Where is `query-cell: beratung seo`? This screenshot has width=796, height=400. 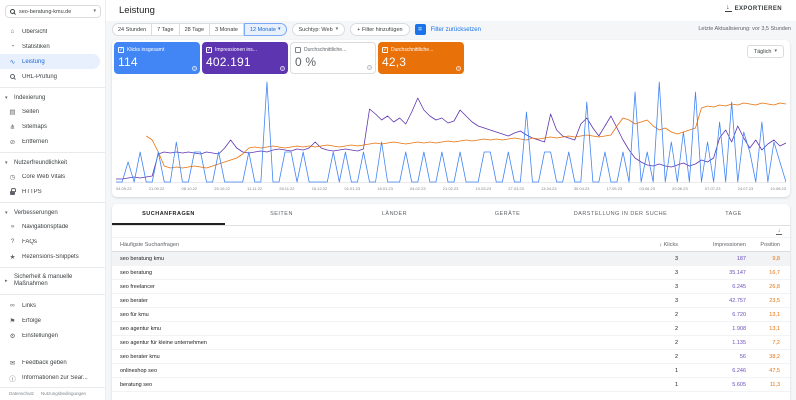
query-cell: beratung seo is located at coordinates (136, 384).